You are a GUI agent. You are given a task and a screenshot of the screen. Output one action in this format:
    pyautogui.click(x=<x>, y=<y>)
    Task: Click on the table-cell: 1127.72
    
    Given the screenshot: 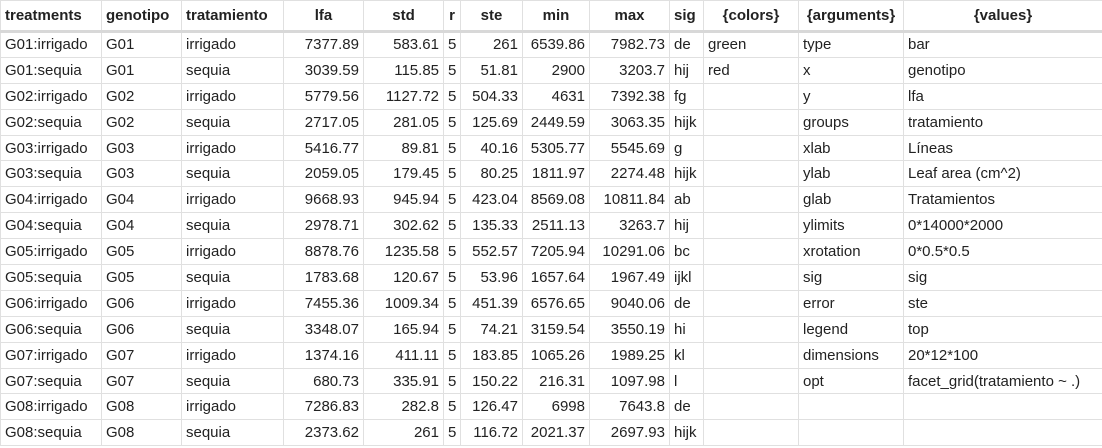 What is the action you would take?
    pyautogui.click(x=403, y=96)
    